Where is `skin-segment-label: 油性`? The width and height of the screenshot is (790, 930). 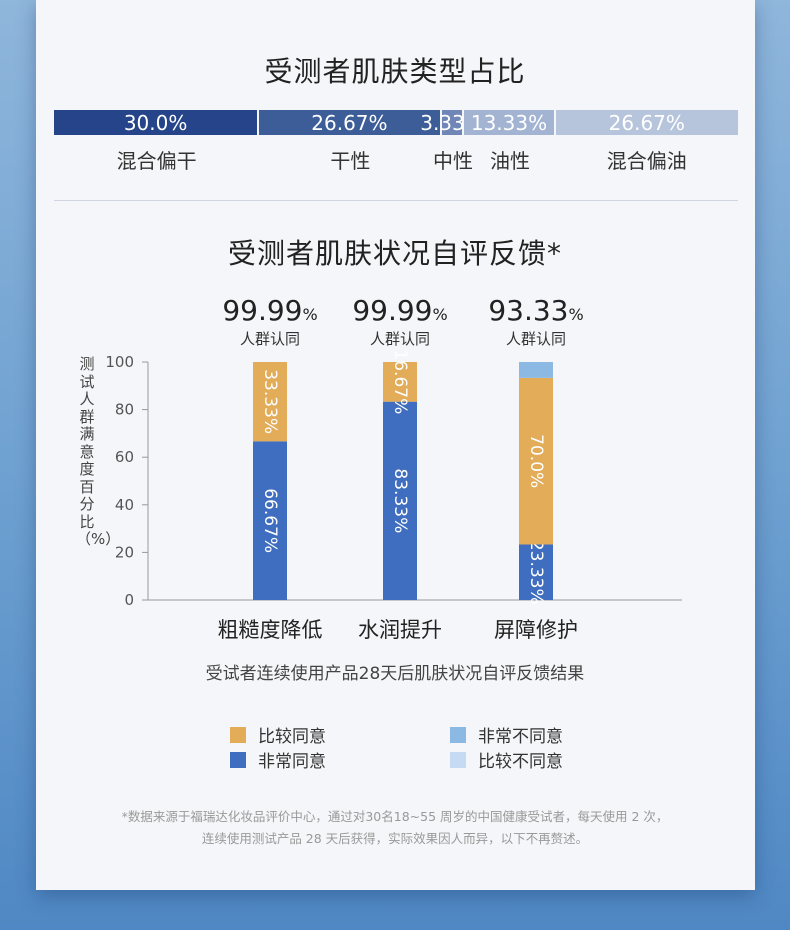 skin-segment-label: 油性 is located at coordinates (509, 161).